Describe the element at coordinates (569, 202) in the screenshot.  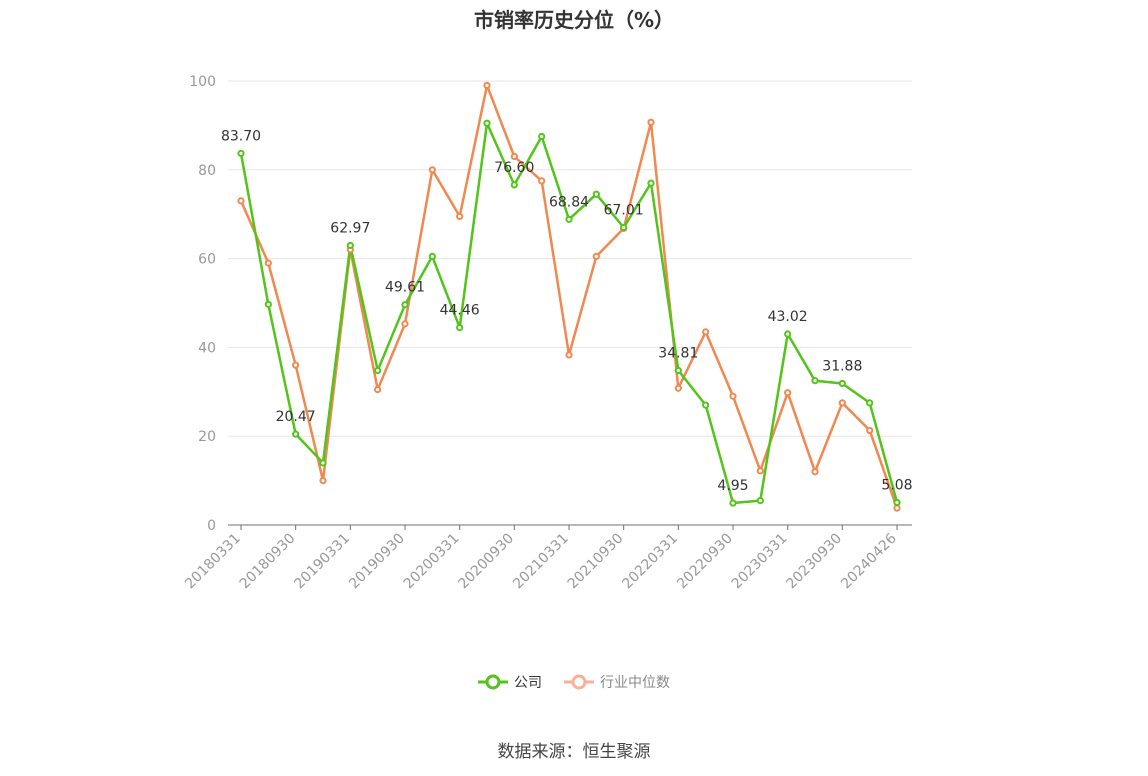
I see `data-label: 68.84` at that location.